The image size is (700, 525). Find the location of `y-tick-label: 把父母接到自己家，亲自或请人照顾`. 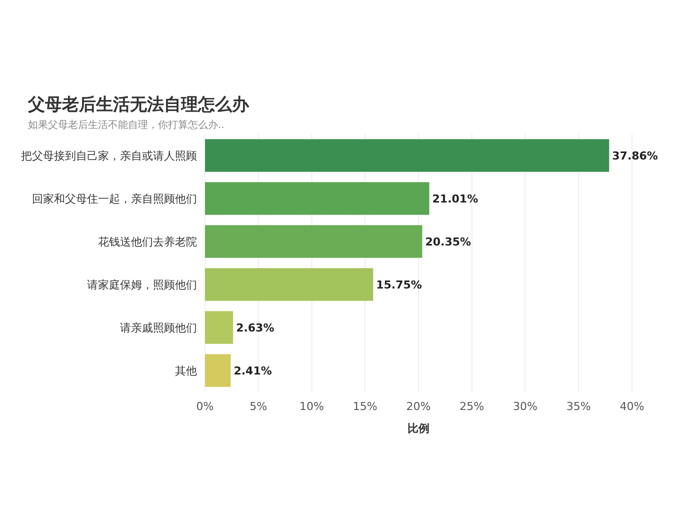

y-tick-label: 把父母接到自己家，亲自或请人照顾 is located at coordinates (109, 156).